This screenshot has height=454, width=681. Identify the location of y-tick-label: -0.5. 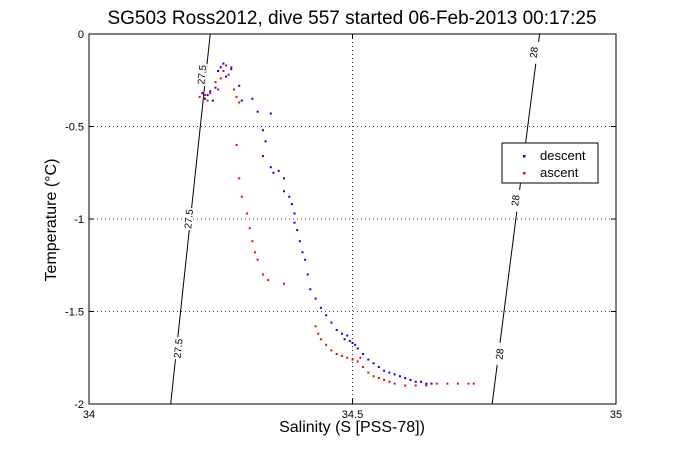
(74, 128).